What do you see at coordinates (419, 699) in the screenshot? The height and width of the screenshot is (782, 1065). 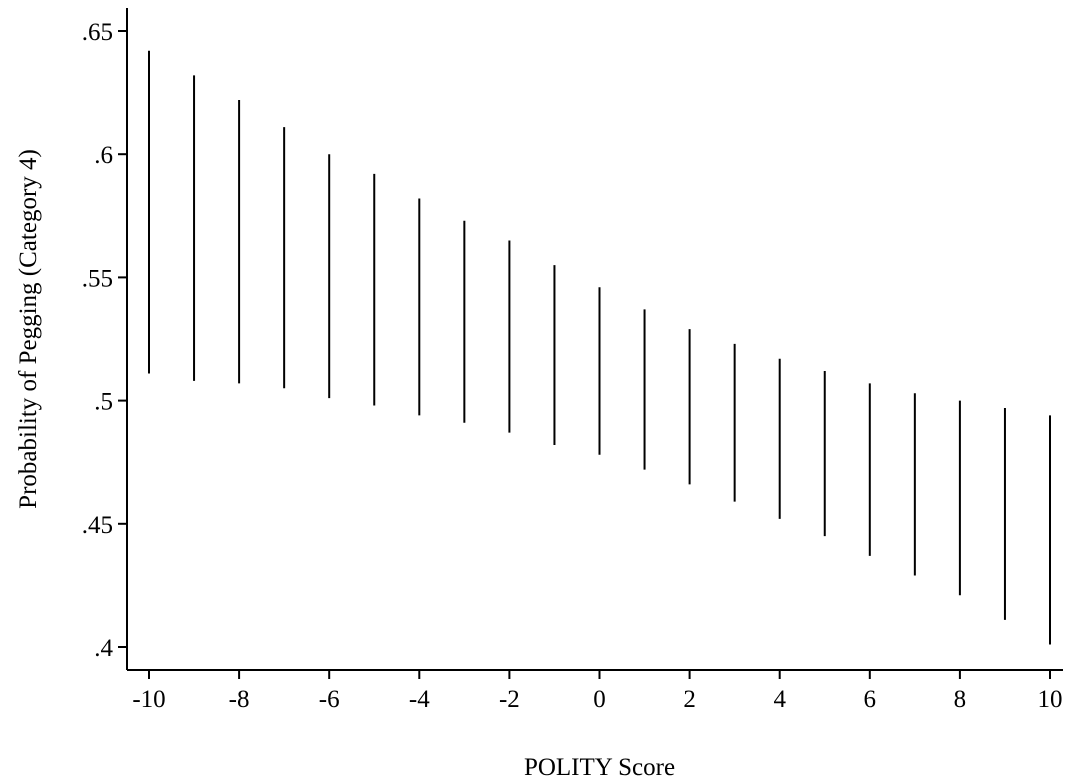 I see `x-tick-label: -4` at bounding box center [419, 699].